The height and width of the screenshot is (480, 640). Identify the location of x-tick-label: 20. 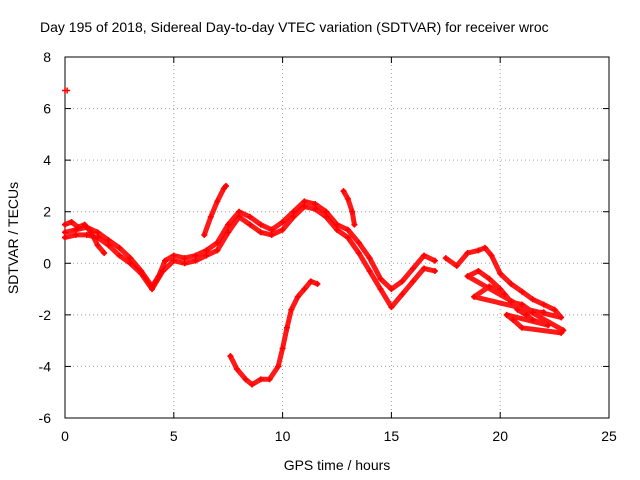
(500, 436).